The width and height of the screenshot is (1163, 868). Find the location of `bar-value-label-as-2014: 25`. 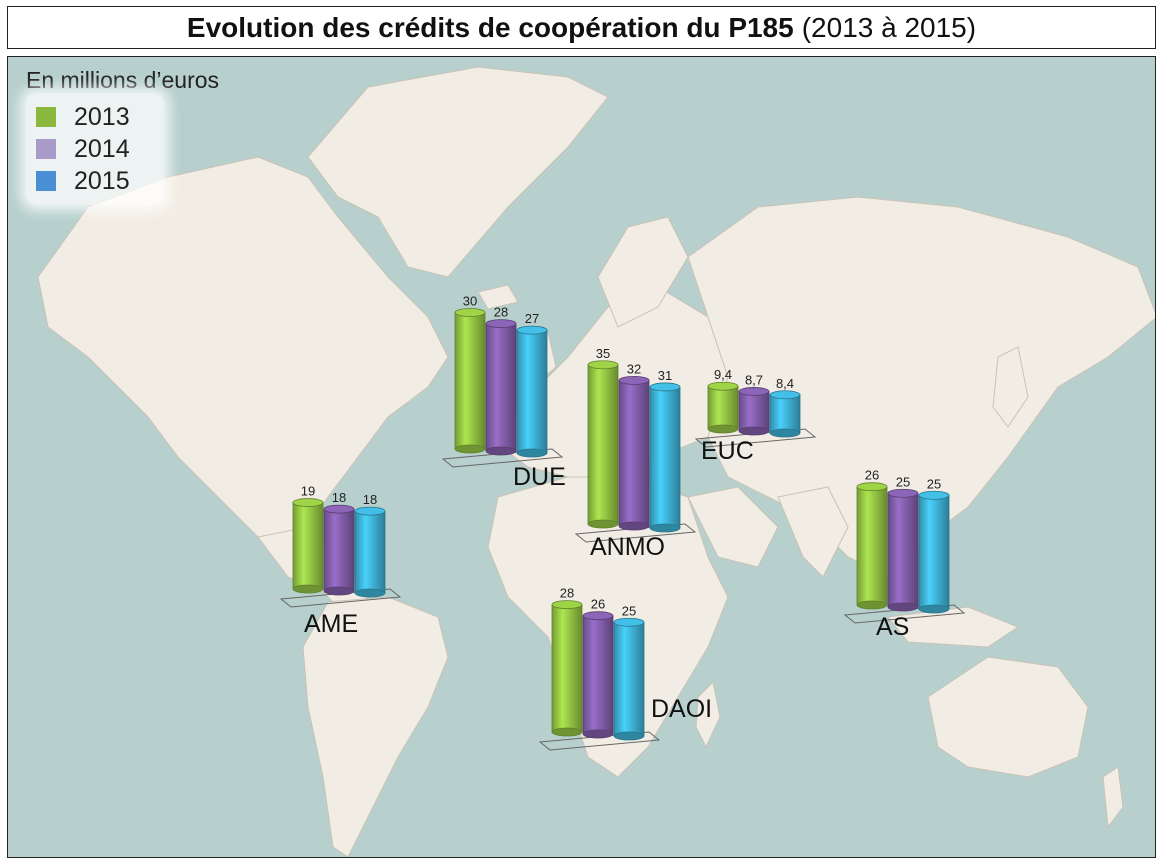

bar-value-label-as-2014: 25 is located at coordinates (903, 481).